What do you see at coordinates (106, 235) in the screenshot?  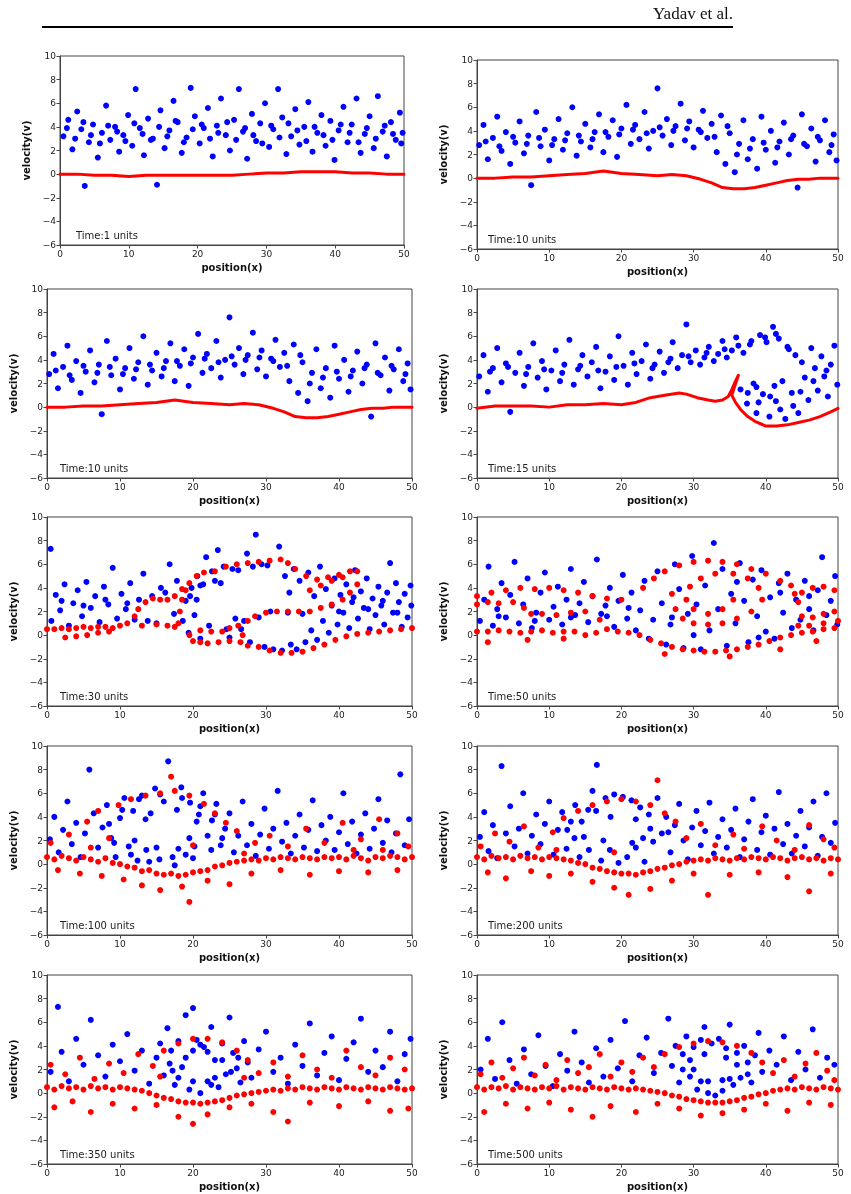 I see `annotation: Time:1 units` at bounding box center [106, 235].